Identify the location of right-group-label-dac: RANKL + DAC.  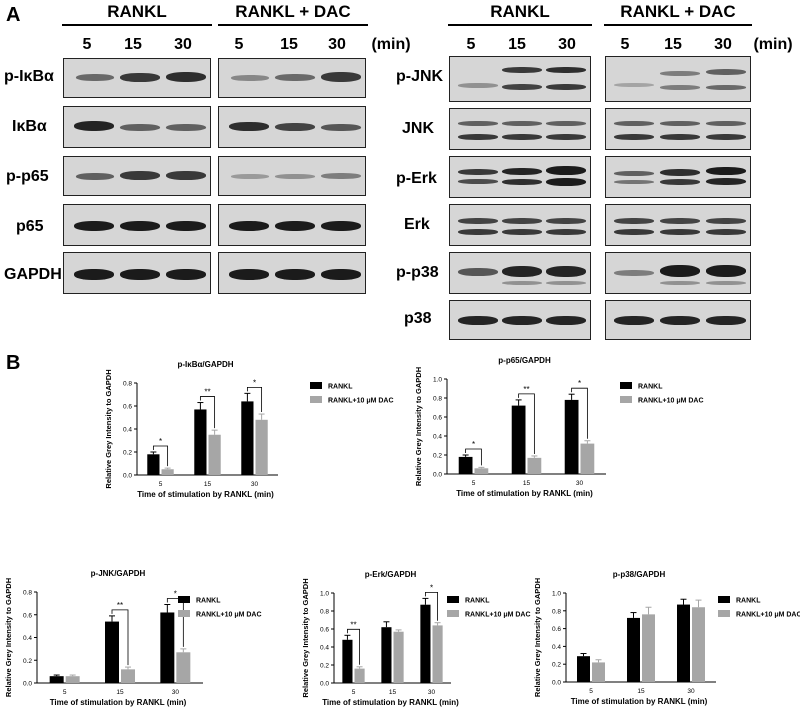
(678, 11).